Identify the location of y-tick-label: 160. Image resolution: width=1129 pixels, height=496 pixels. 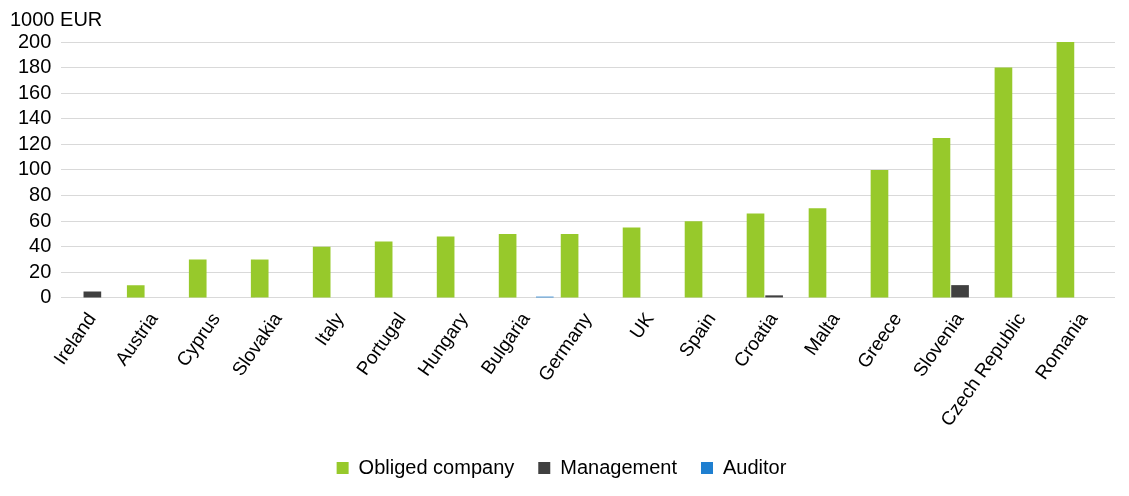
(34, 91).